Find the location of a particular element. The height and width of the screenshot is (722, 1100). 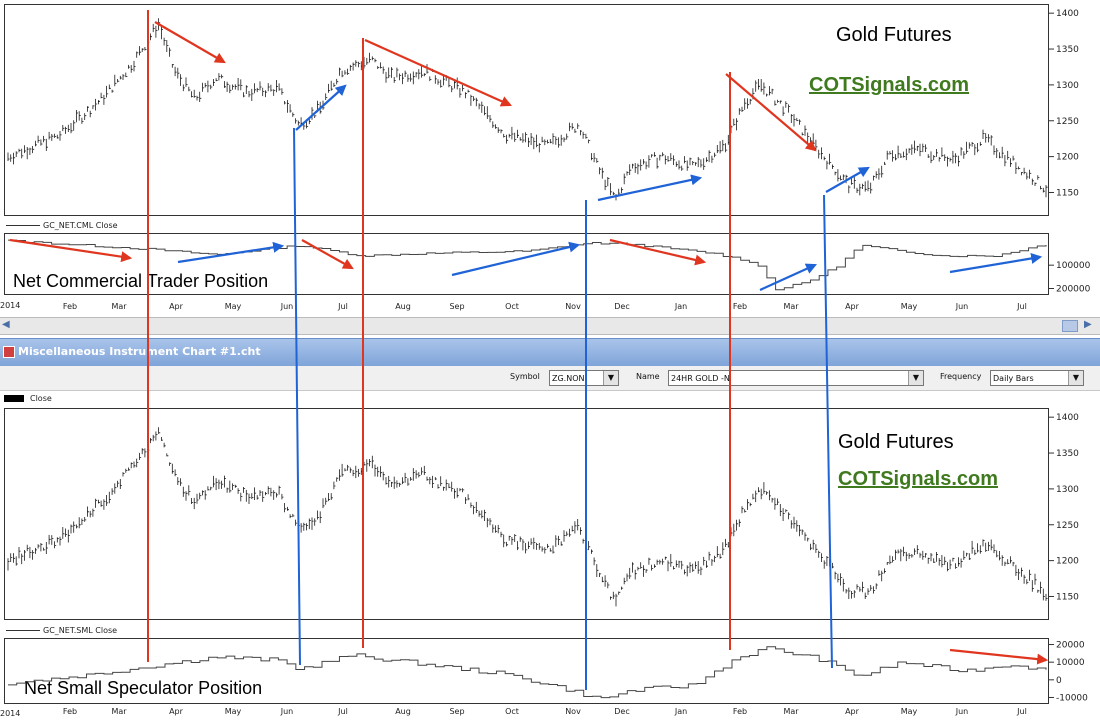

bottom-tick-label: 1350 is located at coordinates (1067, 454).